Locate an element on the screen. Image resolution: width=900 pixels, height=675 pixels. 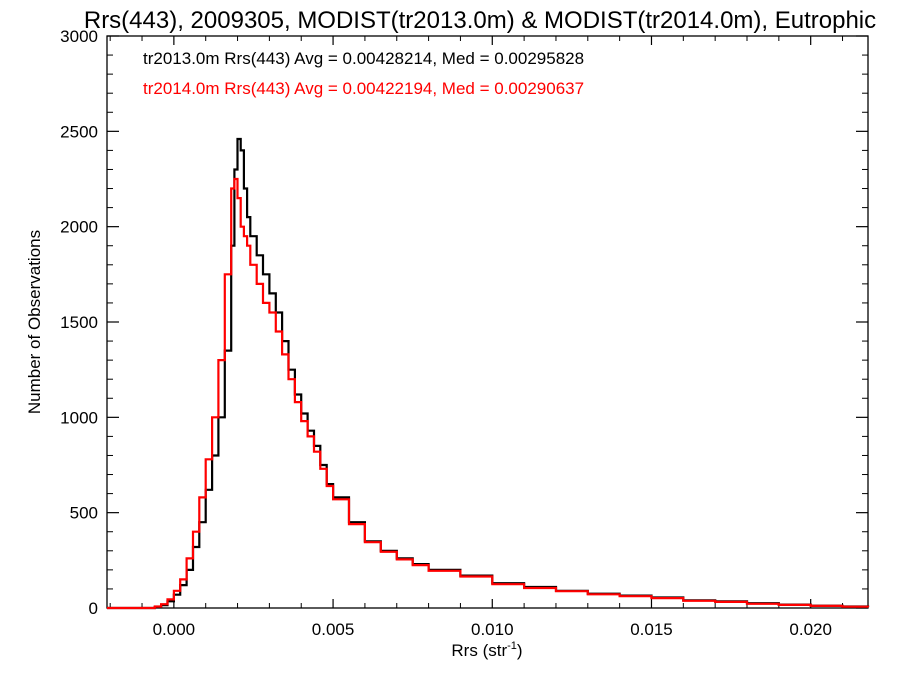
y-tick-label: 3000 is located at coordinates (79, 36).